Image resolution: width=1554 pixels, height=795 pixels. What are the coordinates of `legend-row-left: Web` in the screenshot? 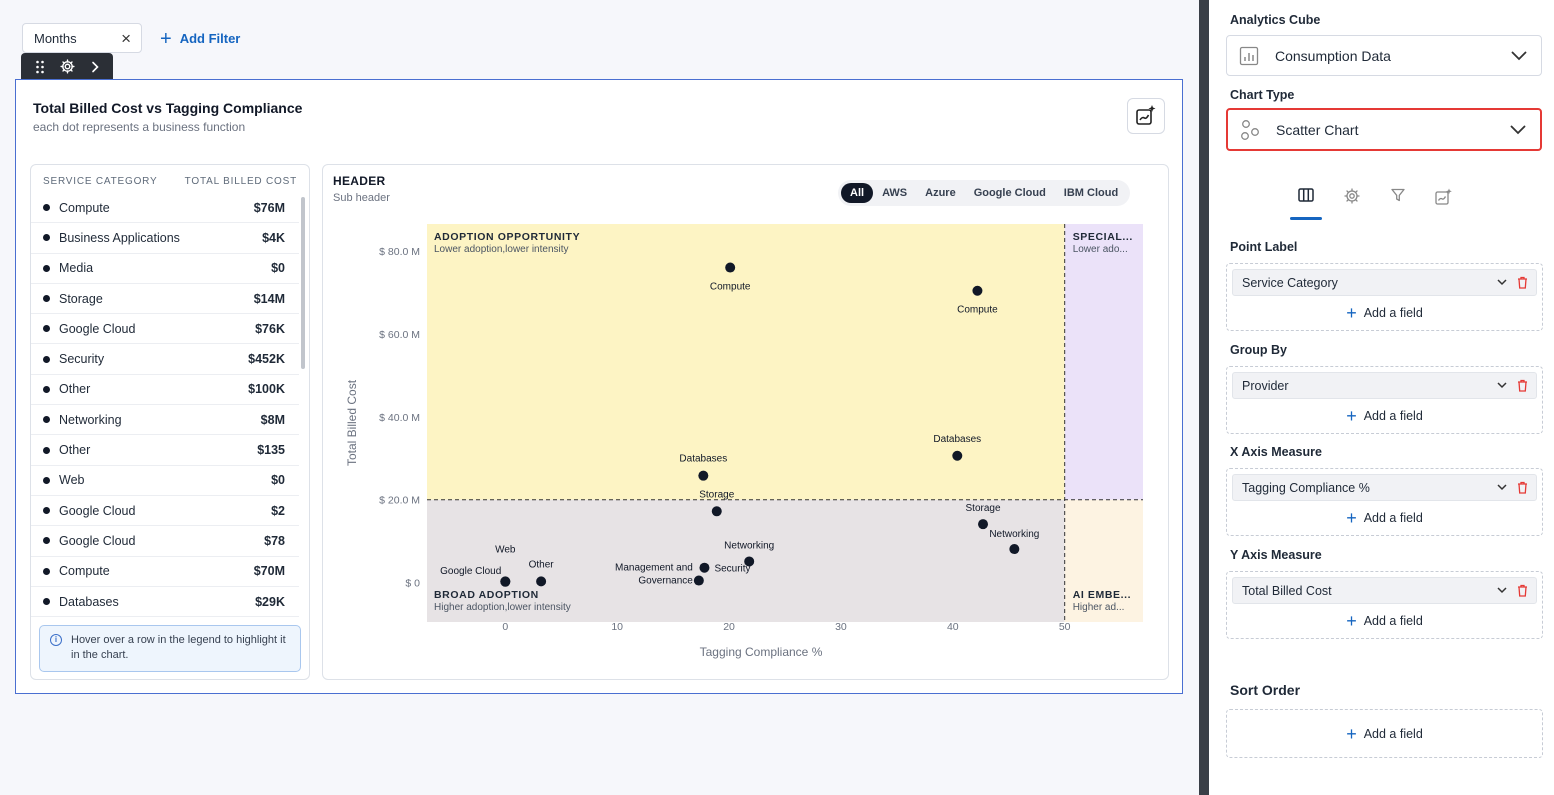 It's located at (63, 480).